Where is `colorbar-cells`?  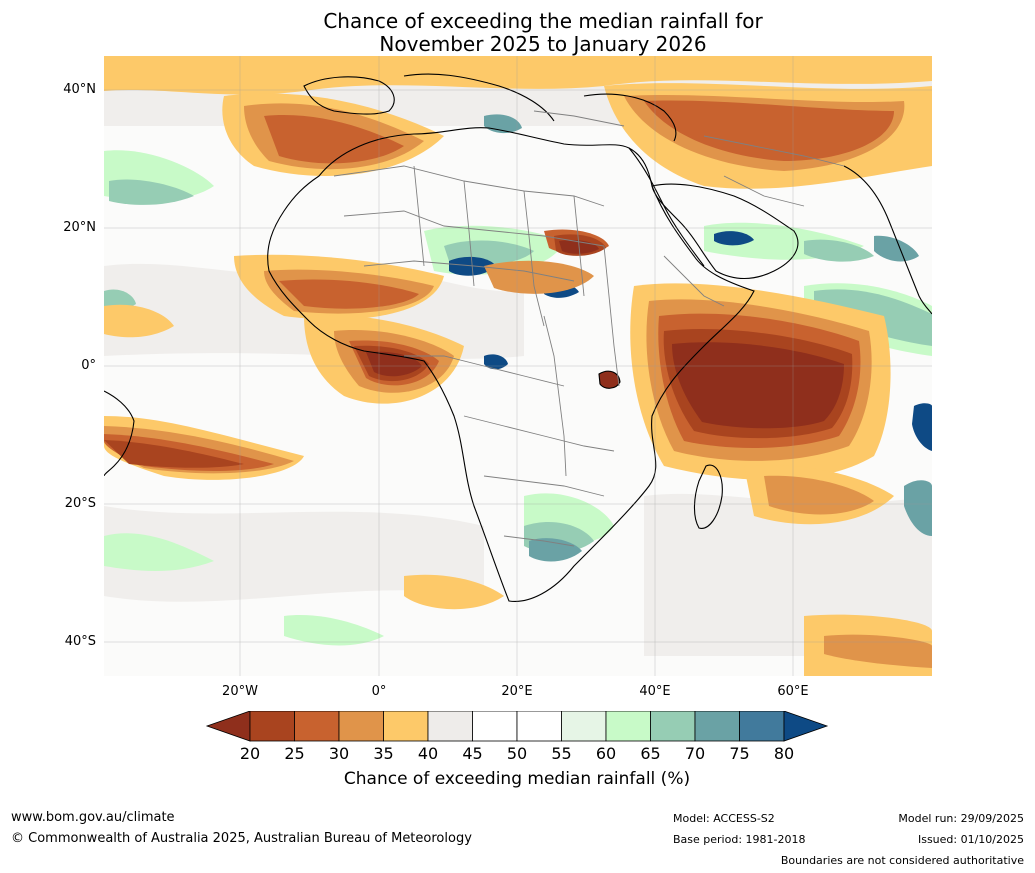
colorbar-cells is located at coordinates (517, 726).